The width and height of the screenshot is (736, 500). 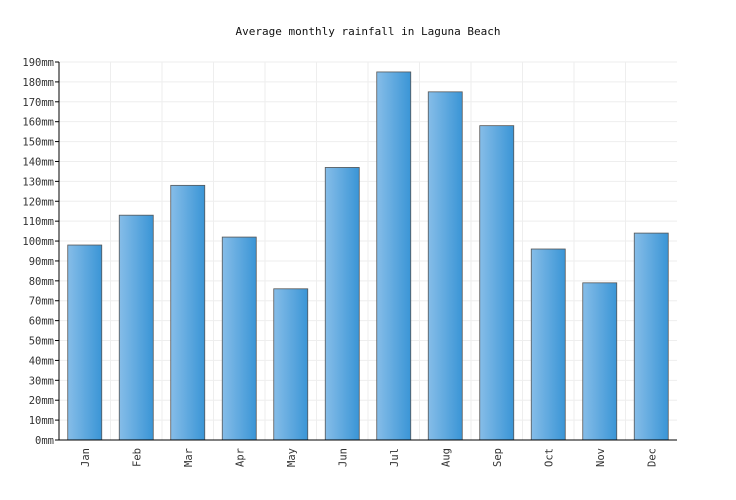 I want to click on y-tick-label: 110mm, so click(x=38, y=222).